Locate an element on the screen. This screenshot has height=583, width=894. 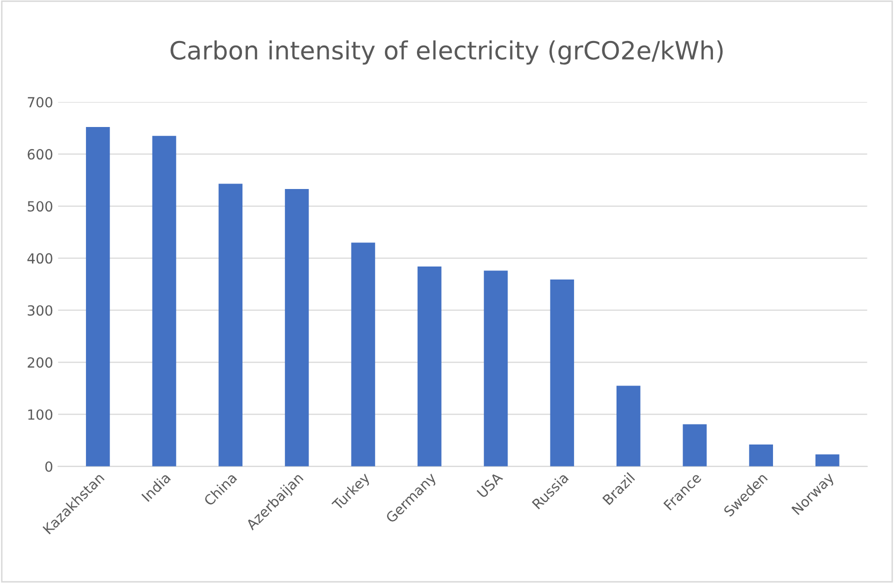
y-tick-label: 400 is located at coordinates (39, 258).